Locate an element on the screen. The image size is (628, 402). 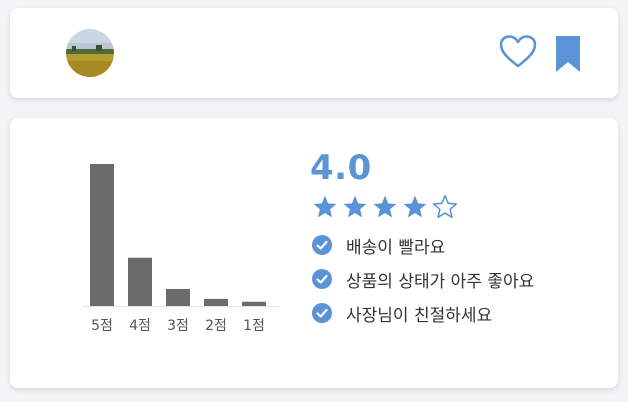
bookmark-button is located at coordinates (568, 54).